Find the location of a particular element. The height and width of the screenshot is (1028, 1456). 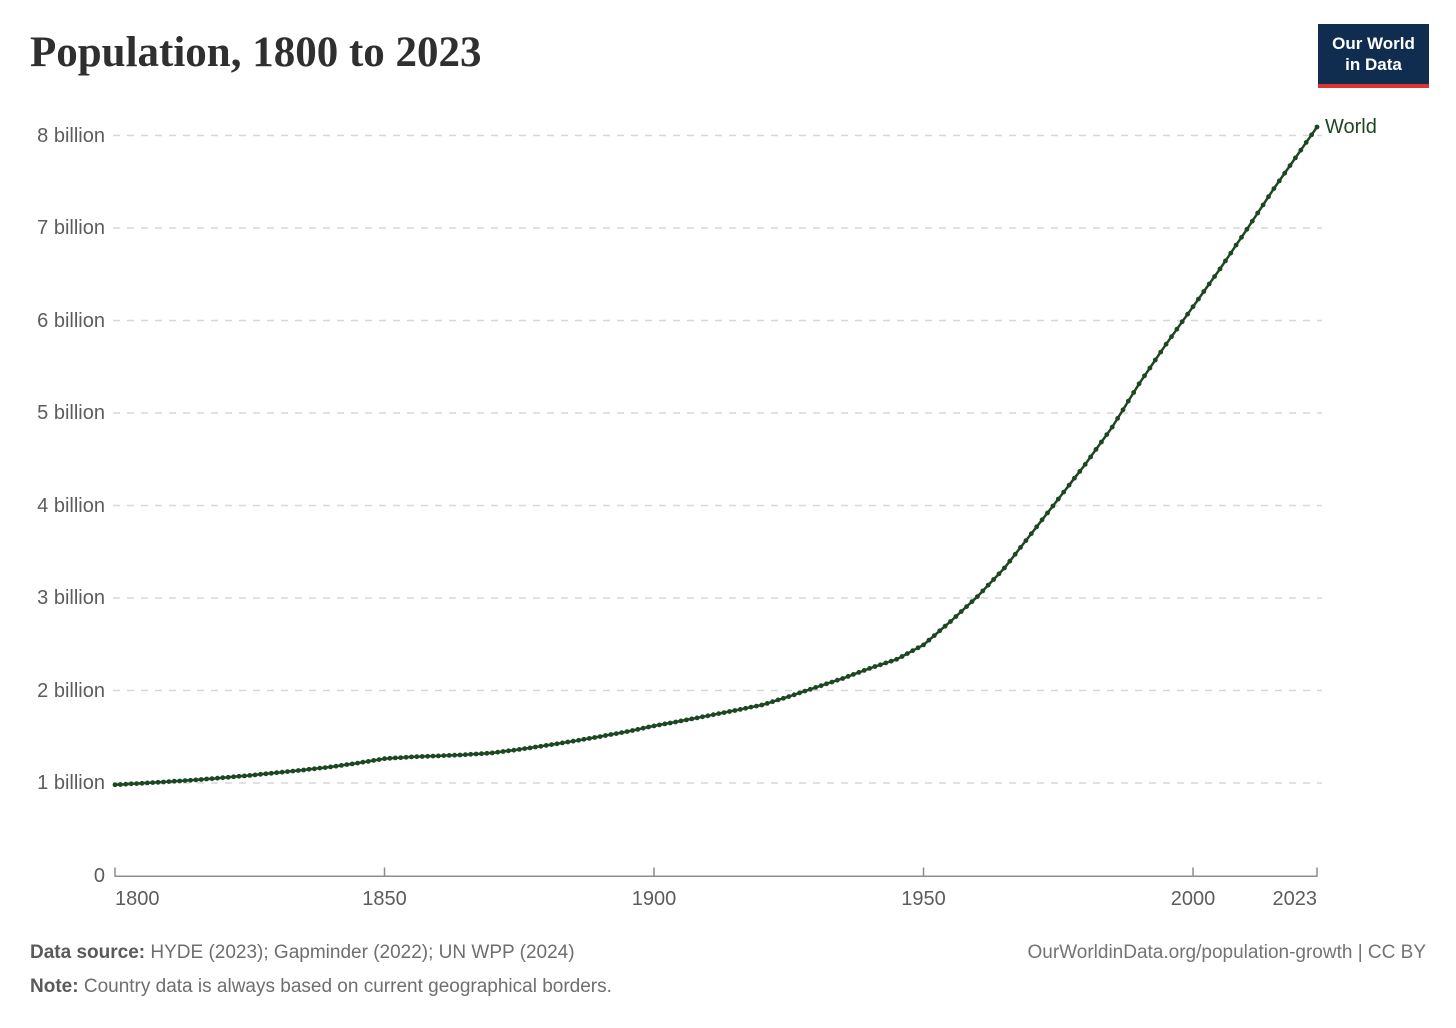

x-tick-label-2000: 2000 is located at coordinates (1193, 899).